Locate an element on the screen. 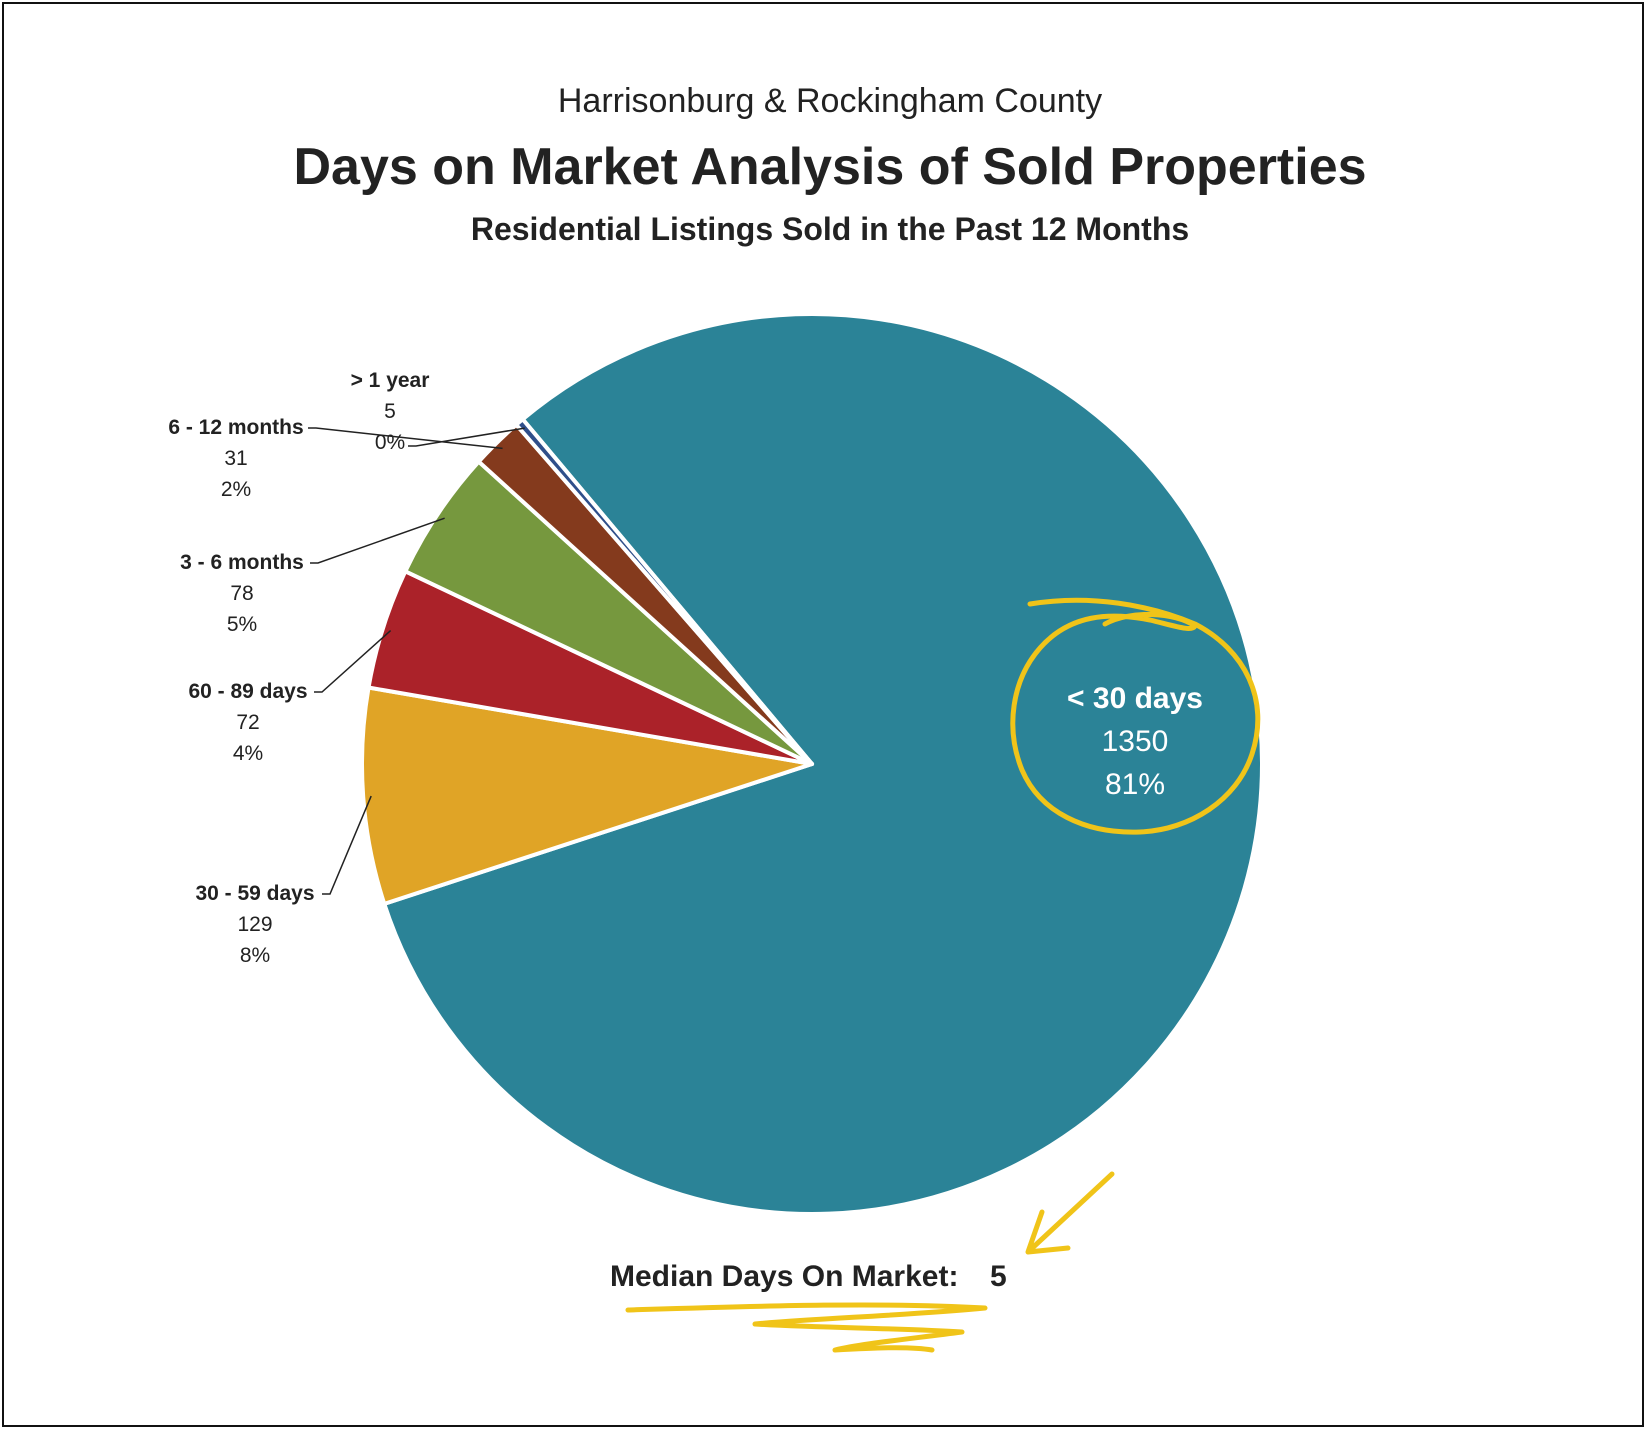 Image resolution: width=1650 pixels, height=1431 pixels. slice-percent-30-59-days: 8% is located at coordinates (255, 955).